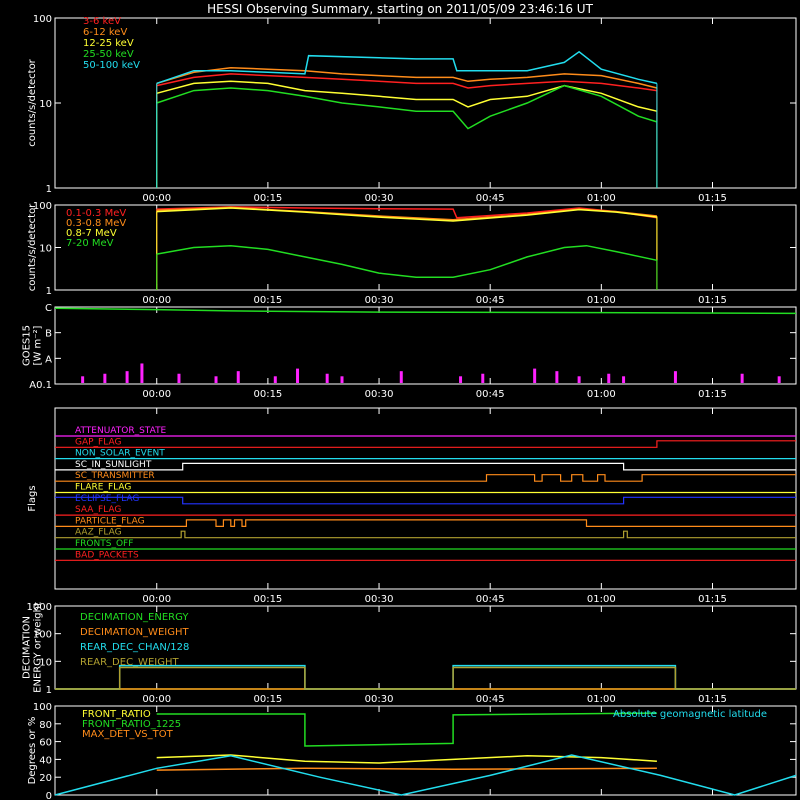 The height and width of the screenshot is (800, 800). What do you see at coordinates (49, 189) in the screenshot?
I see `panel-0-y-tick-label: 1` at bounding box center [49, 189].